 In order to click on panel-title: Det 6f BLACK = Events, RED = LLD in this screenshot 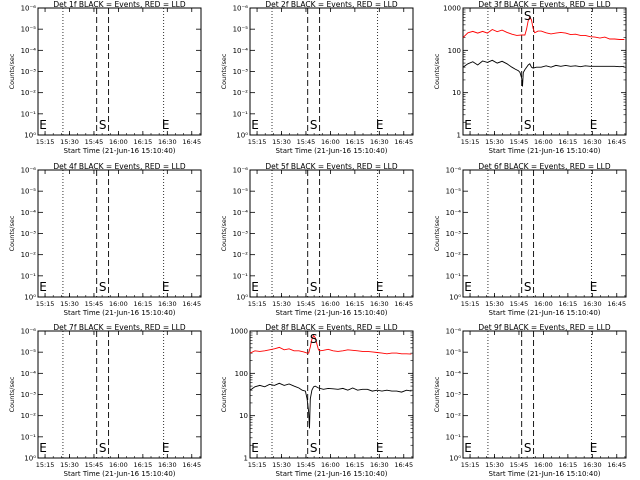, I will do `click(544, 166)`.